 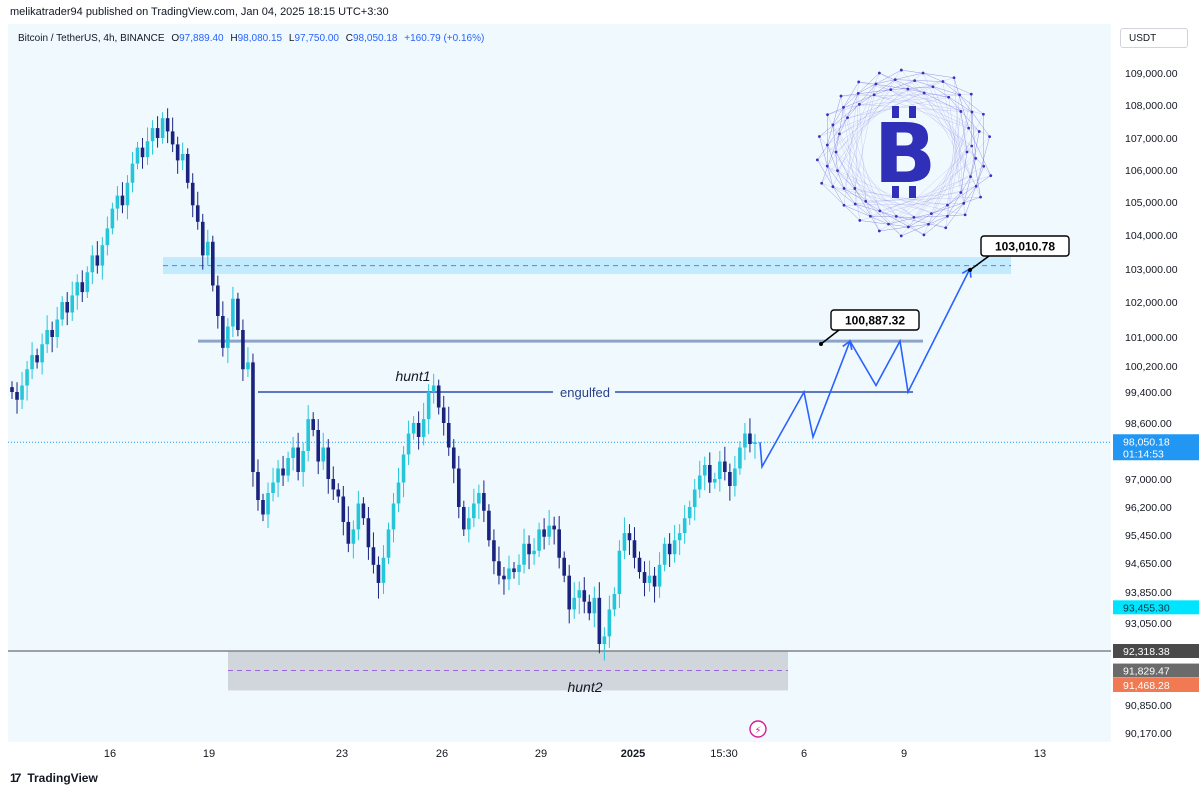 I want to click on symbol-name: Bitcoin / TetherUS, 4h, BINANCE, so click(x=91, y=38).